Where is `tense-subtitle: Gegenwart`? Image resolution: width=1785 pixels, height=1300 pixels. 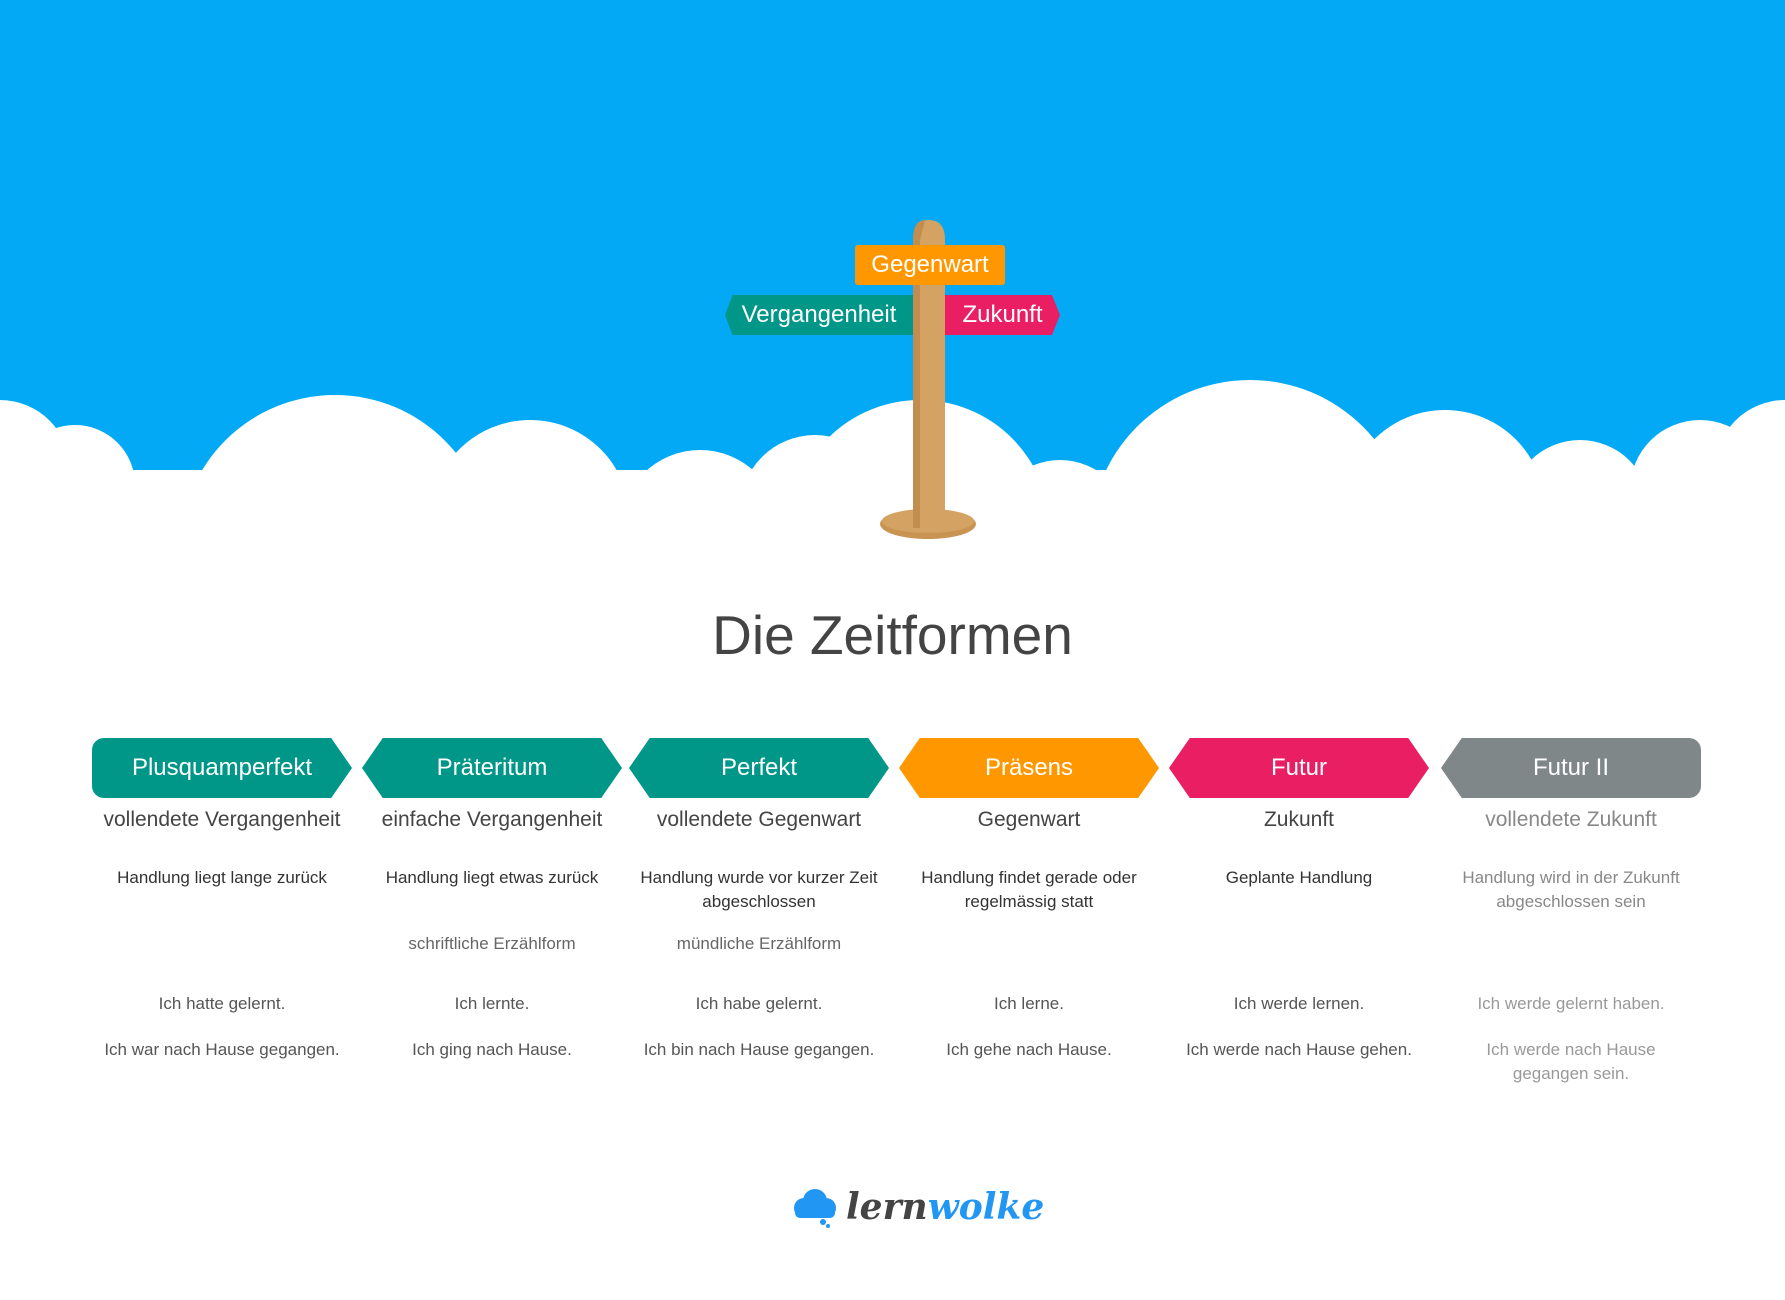 tense-subtitle: Gegenwart is located at coordinates (1029, 819).